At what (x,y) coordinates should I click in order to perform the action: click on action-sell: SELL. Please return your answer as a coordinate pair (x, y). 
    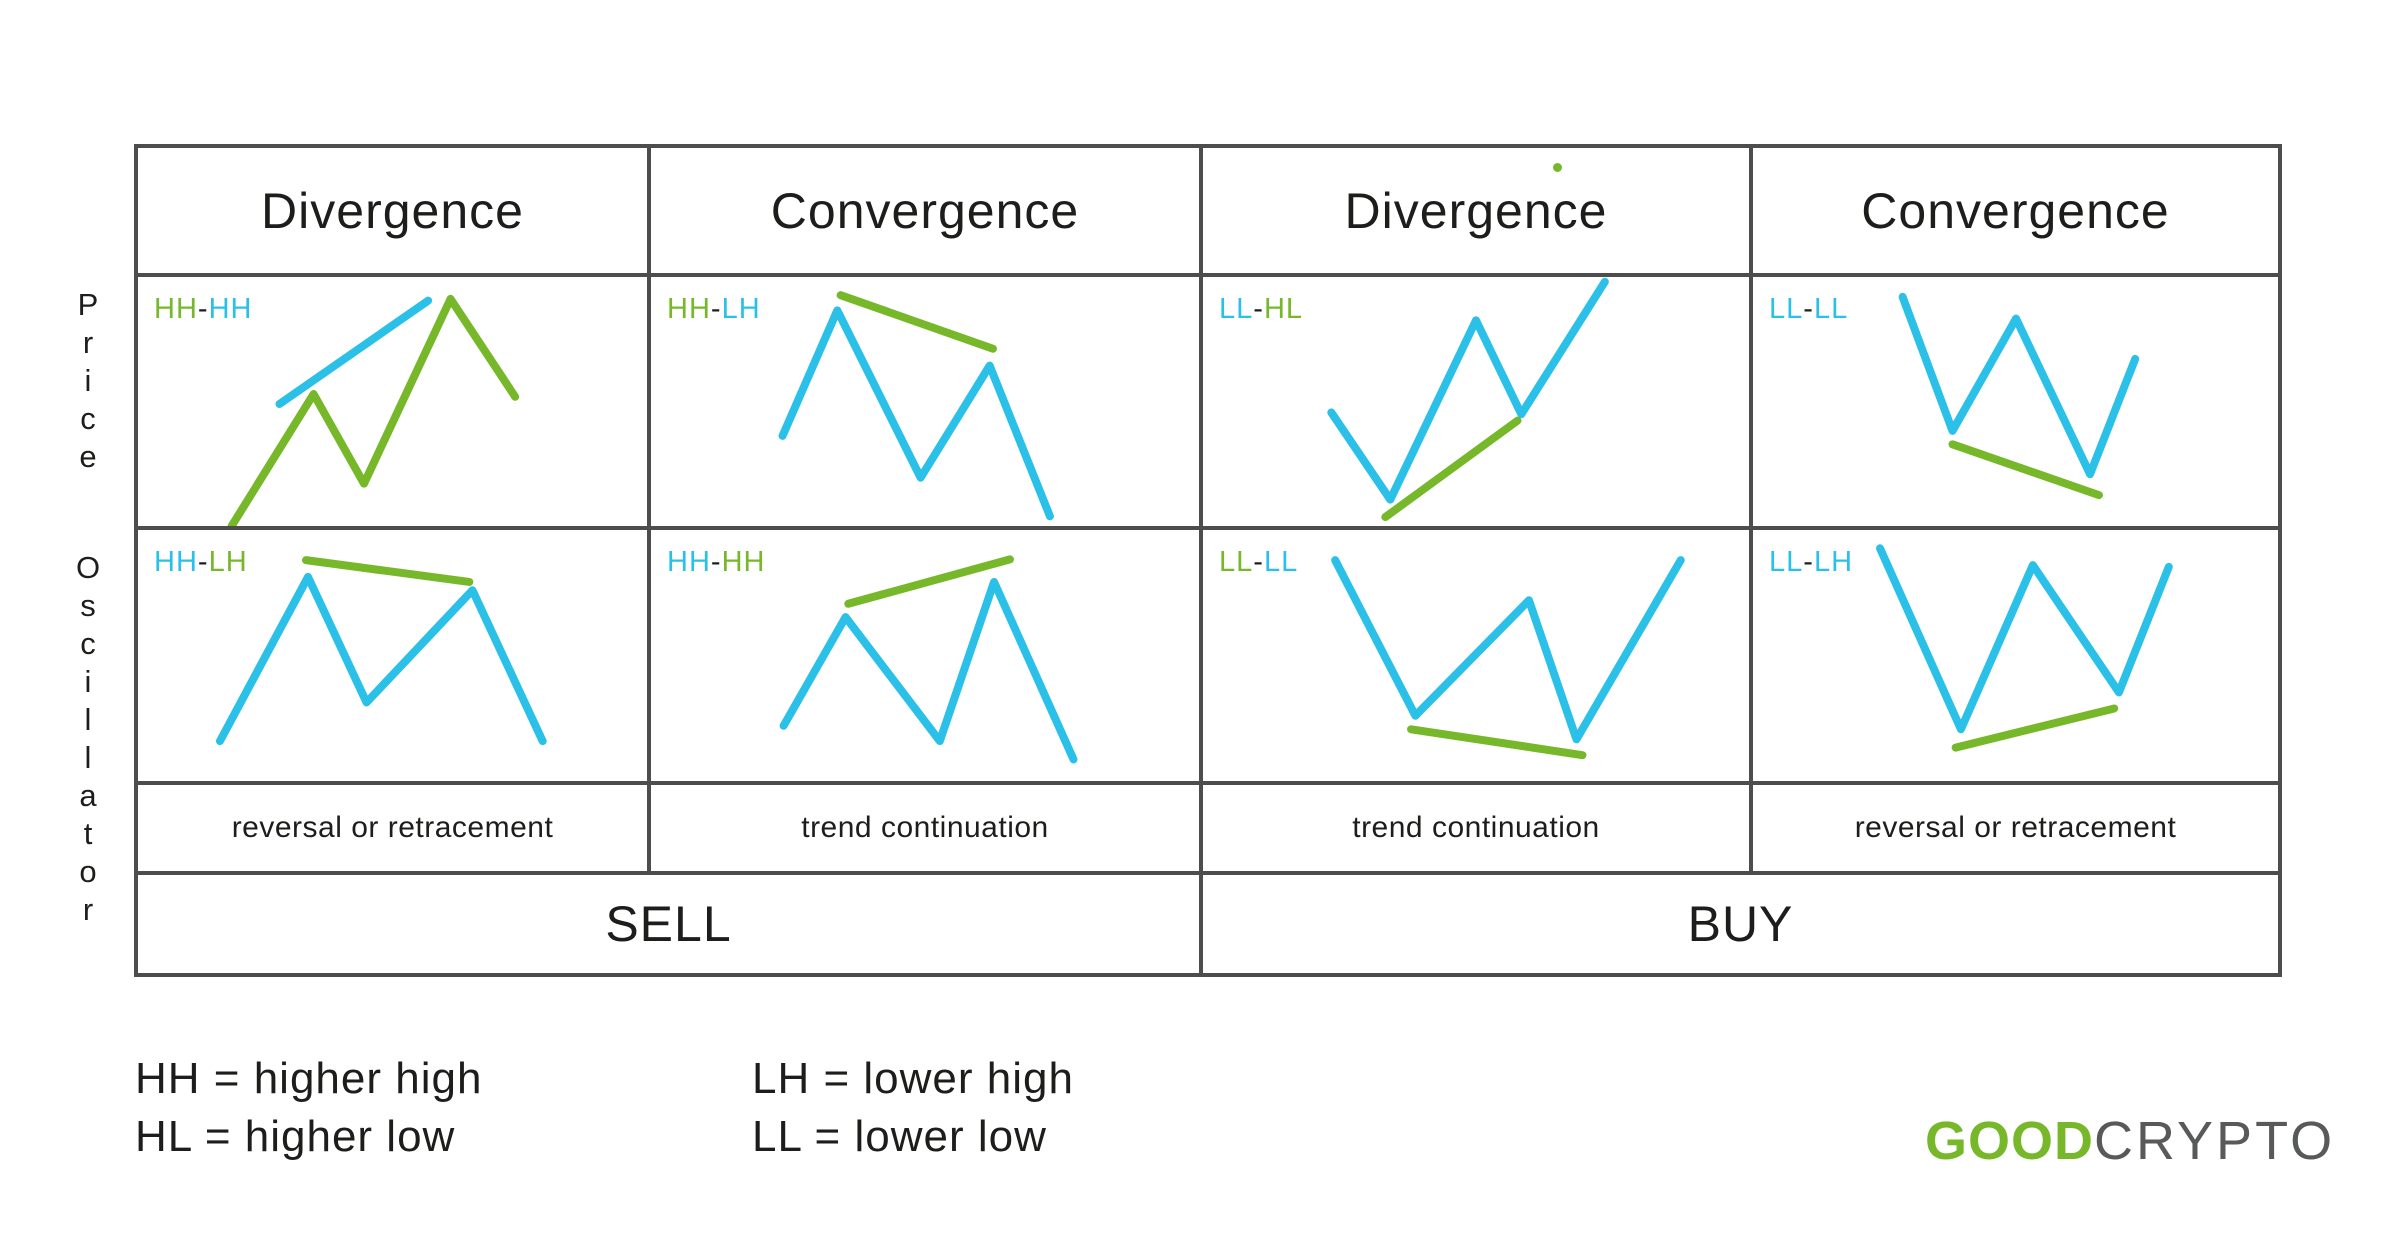
    Looking at the image, I should click on (670, 924).